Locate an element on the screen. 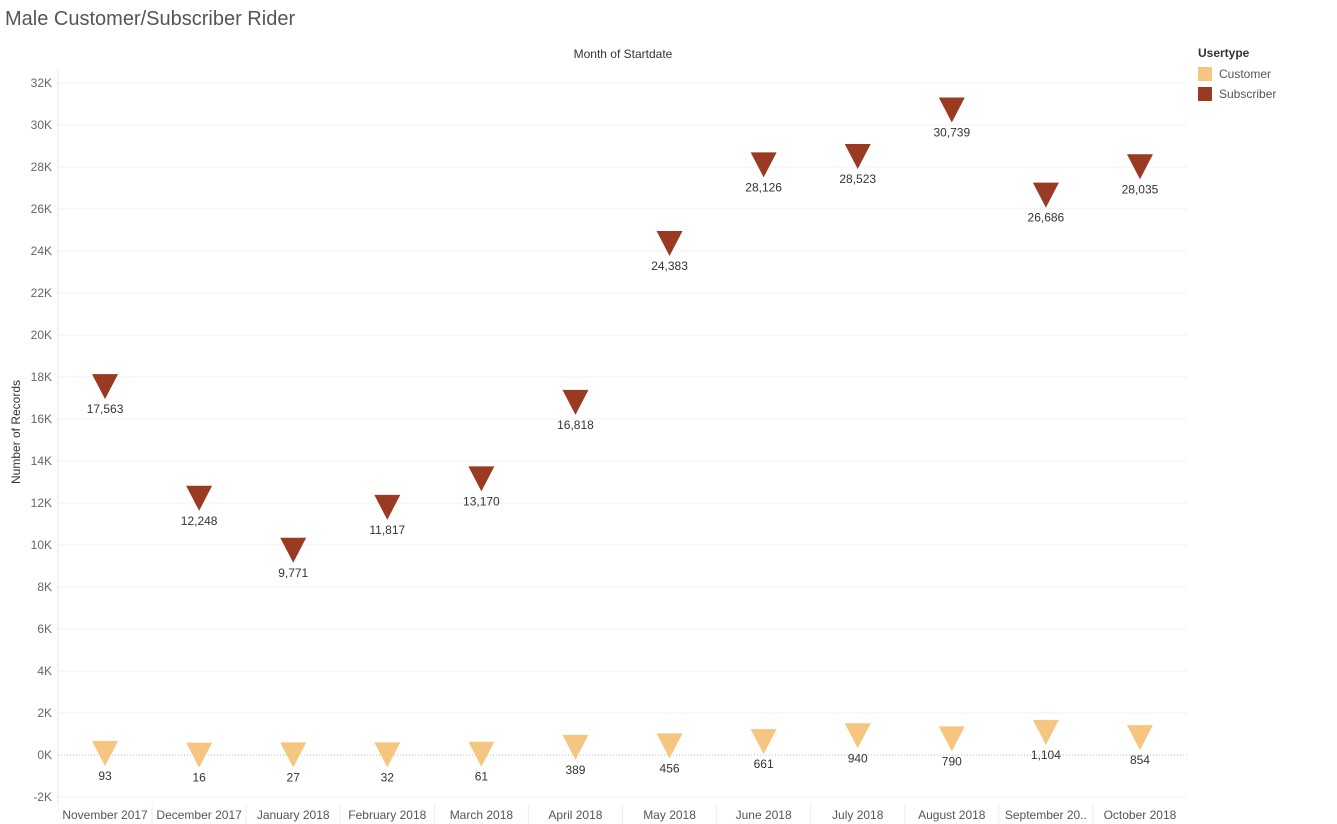  x-category-label: May 2018 is located at coordinates (669, 815).